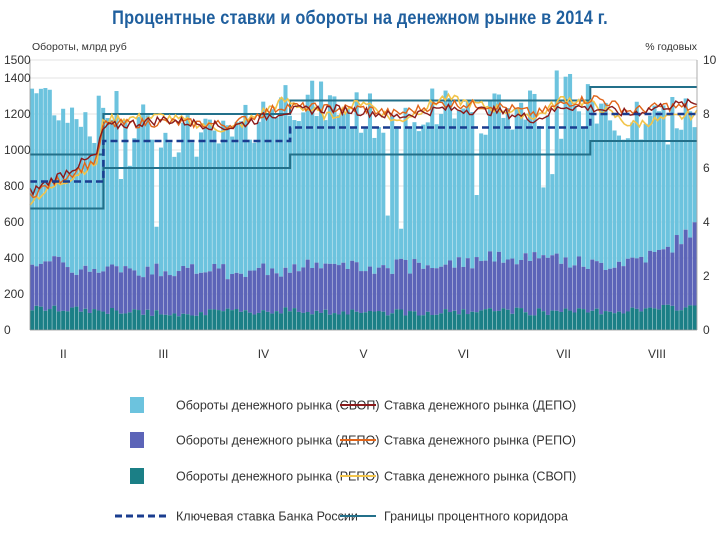 This screenshot has height=540, width=720. I want to click on left-tick-label: 1400, so click(17, 78).